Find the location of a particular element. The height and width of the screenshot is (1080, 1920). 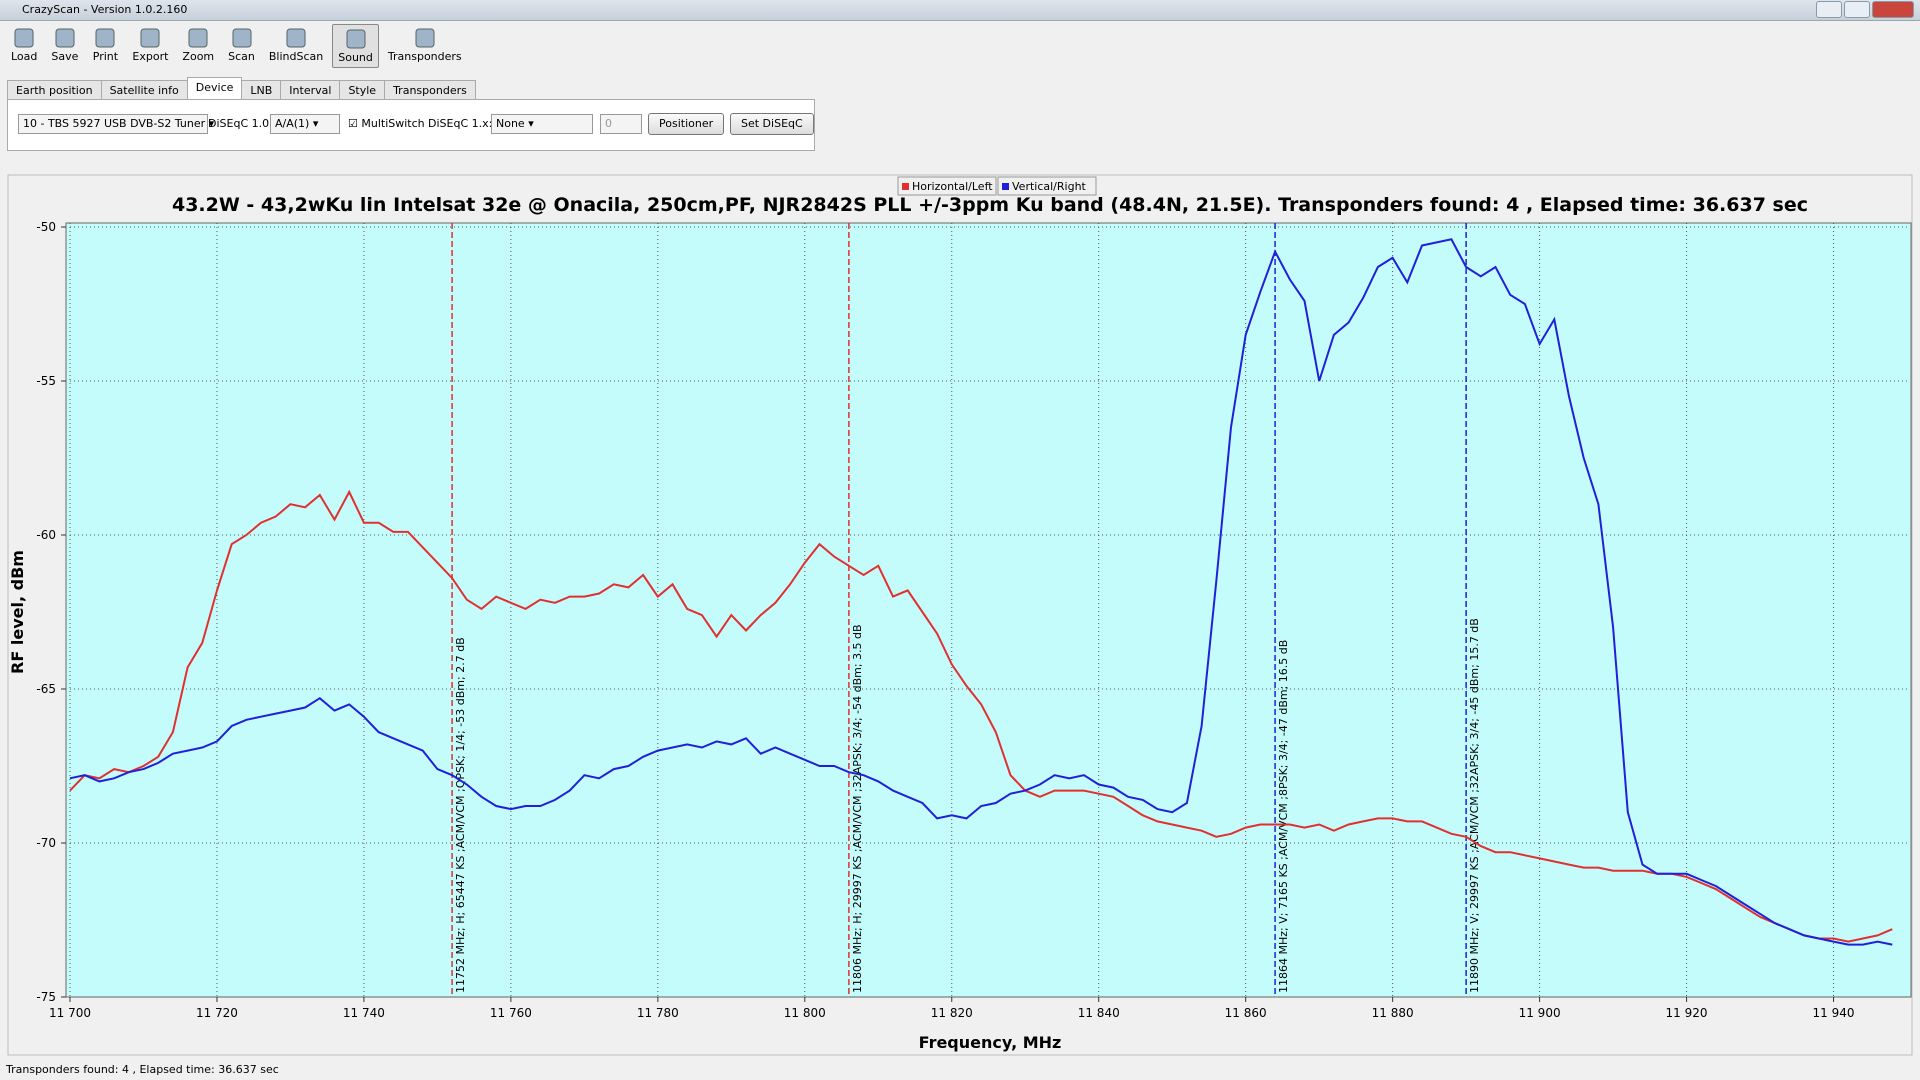

spin-value: 0 is located at coordinates (608, 123).